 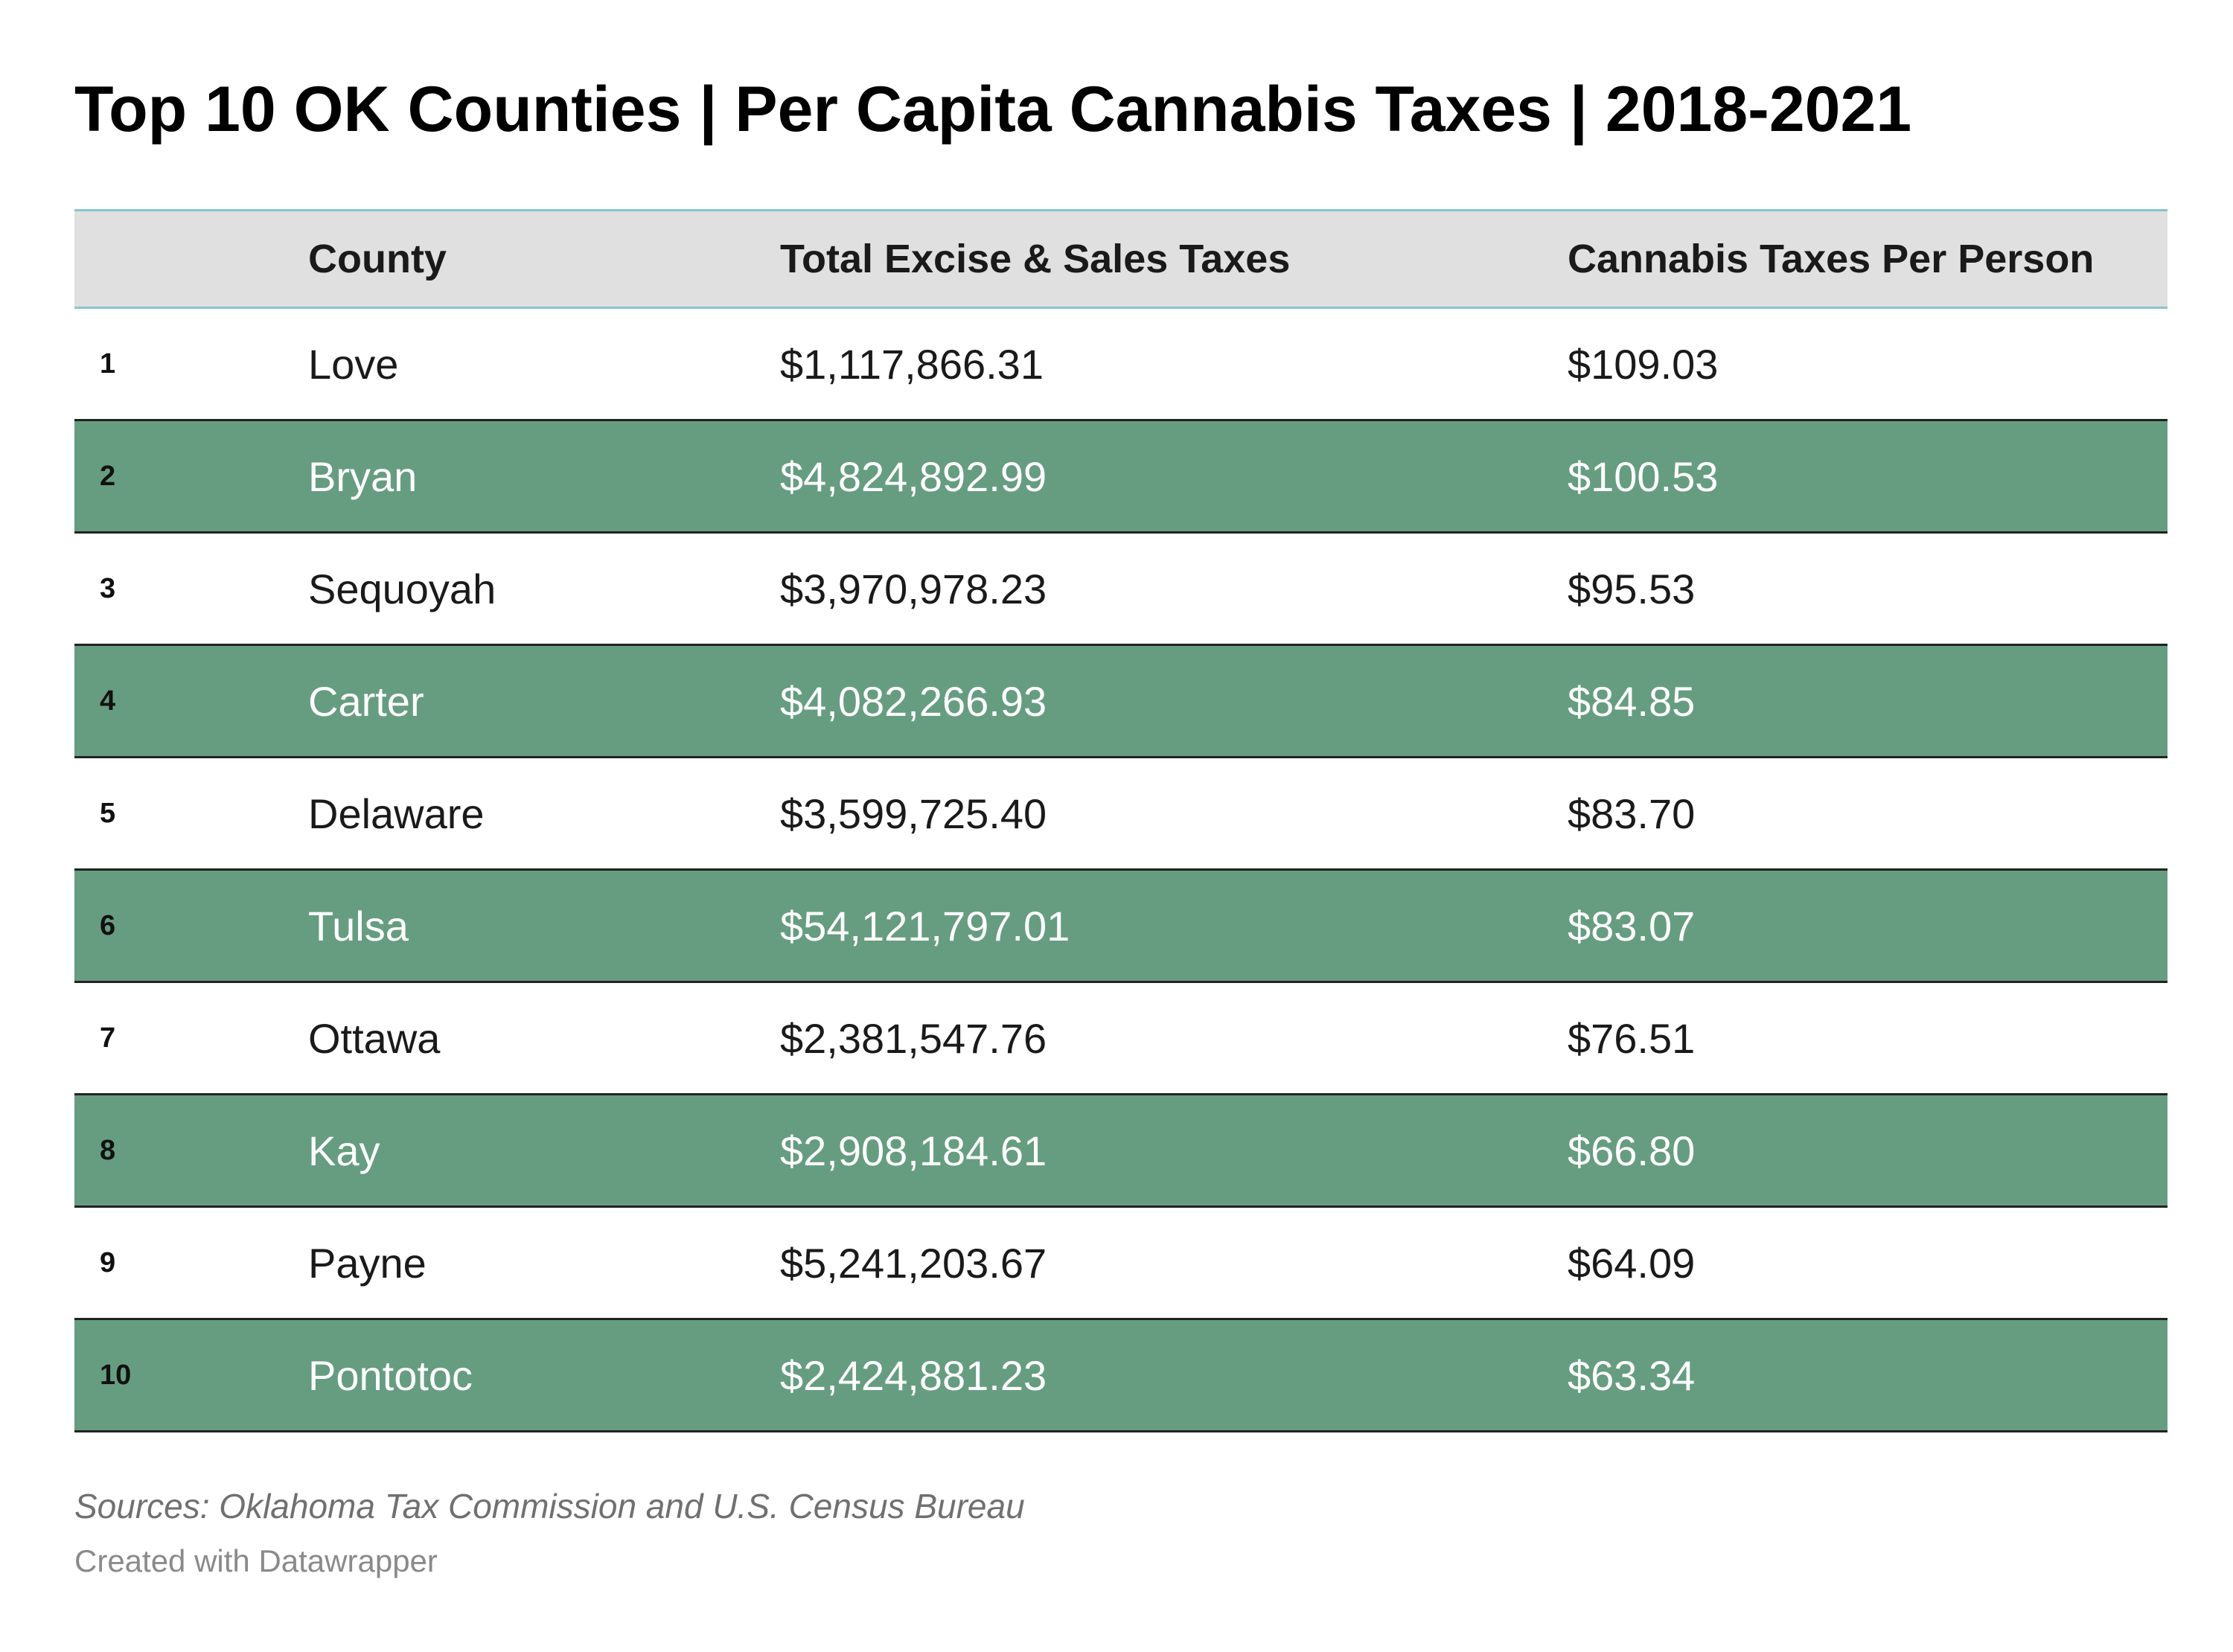 I want to click on total-taxes-cell: $4,824,892.99, so click(x=913, y=476).